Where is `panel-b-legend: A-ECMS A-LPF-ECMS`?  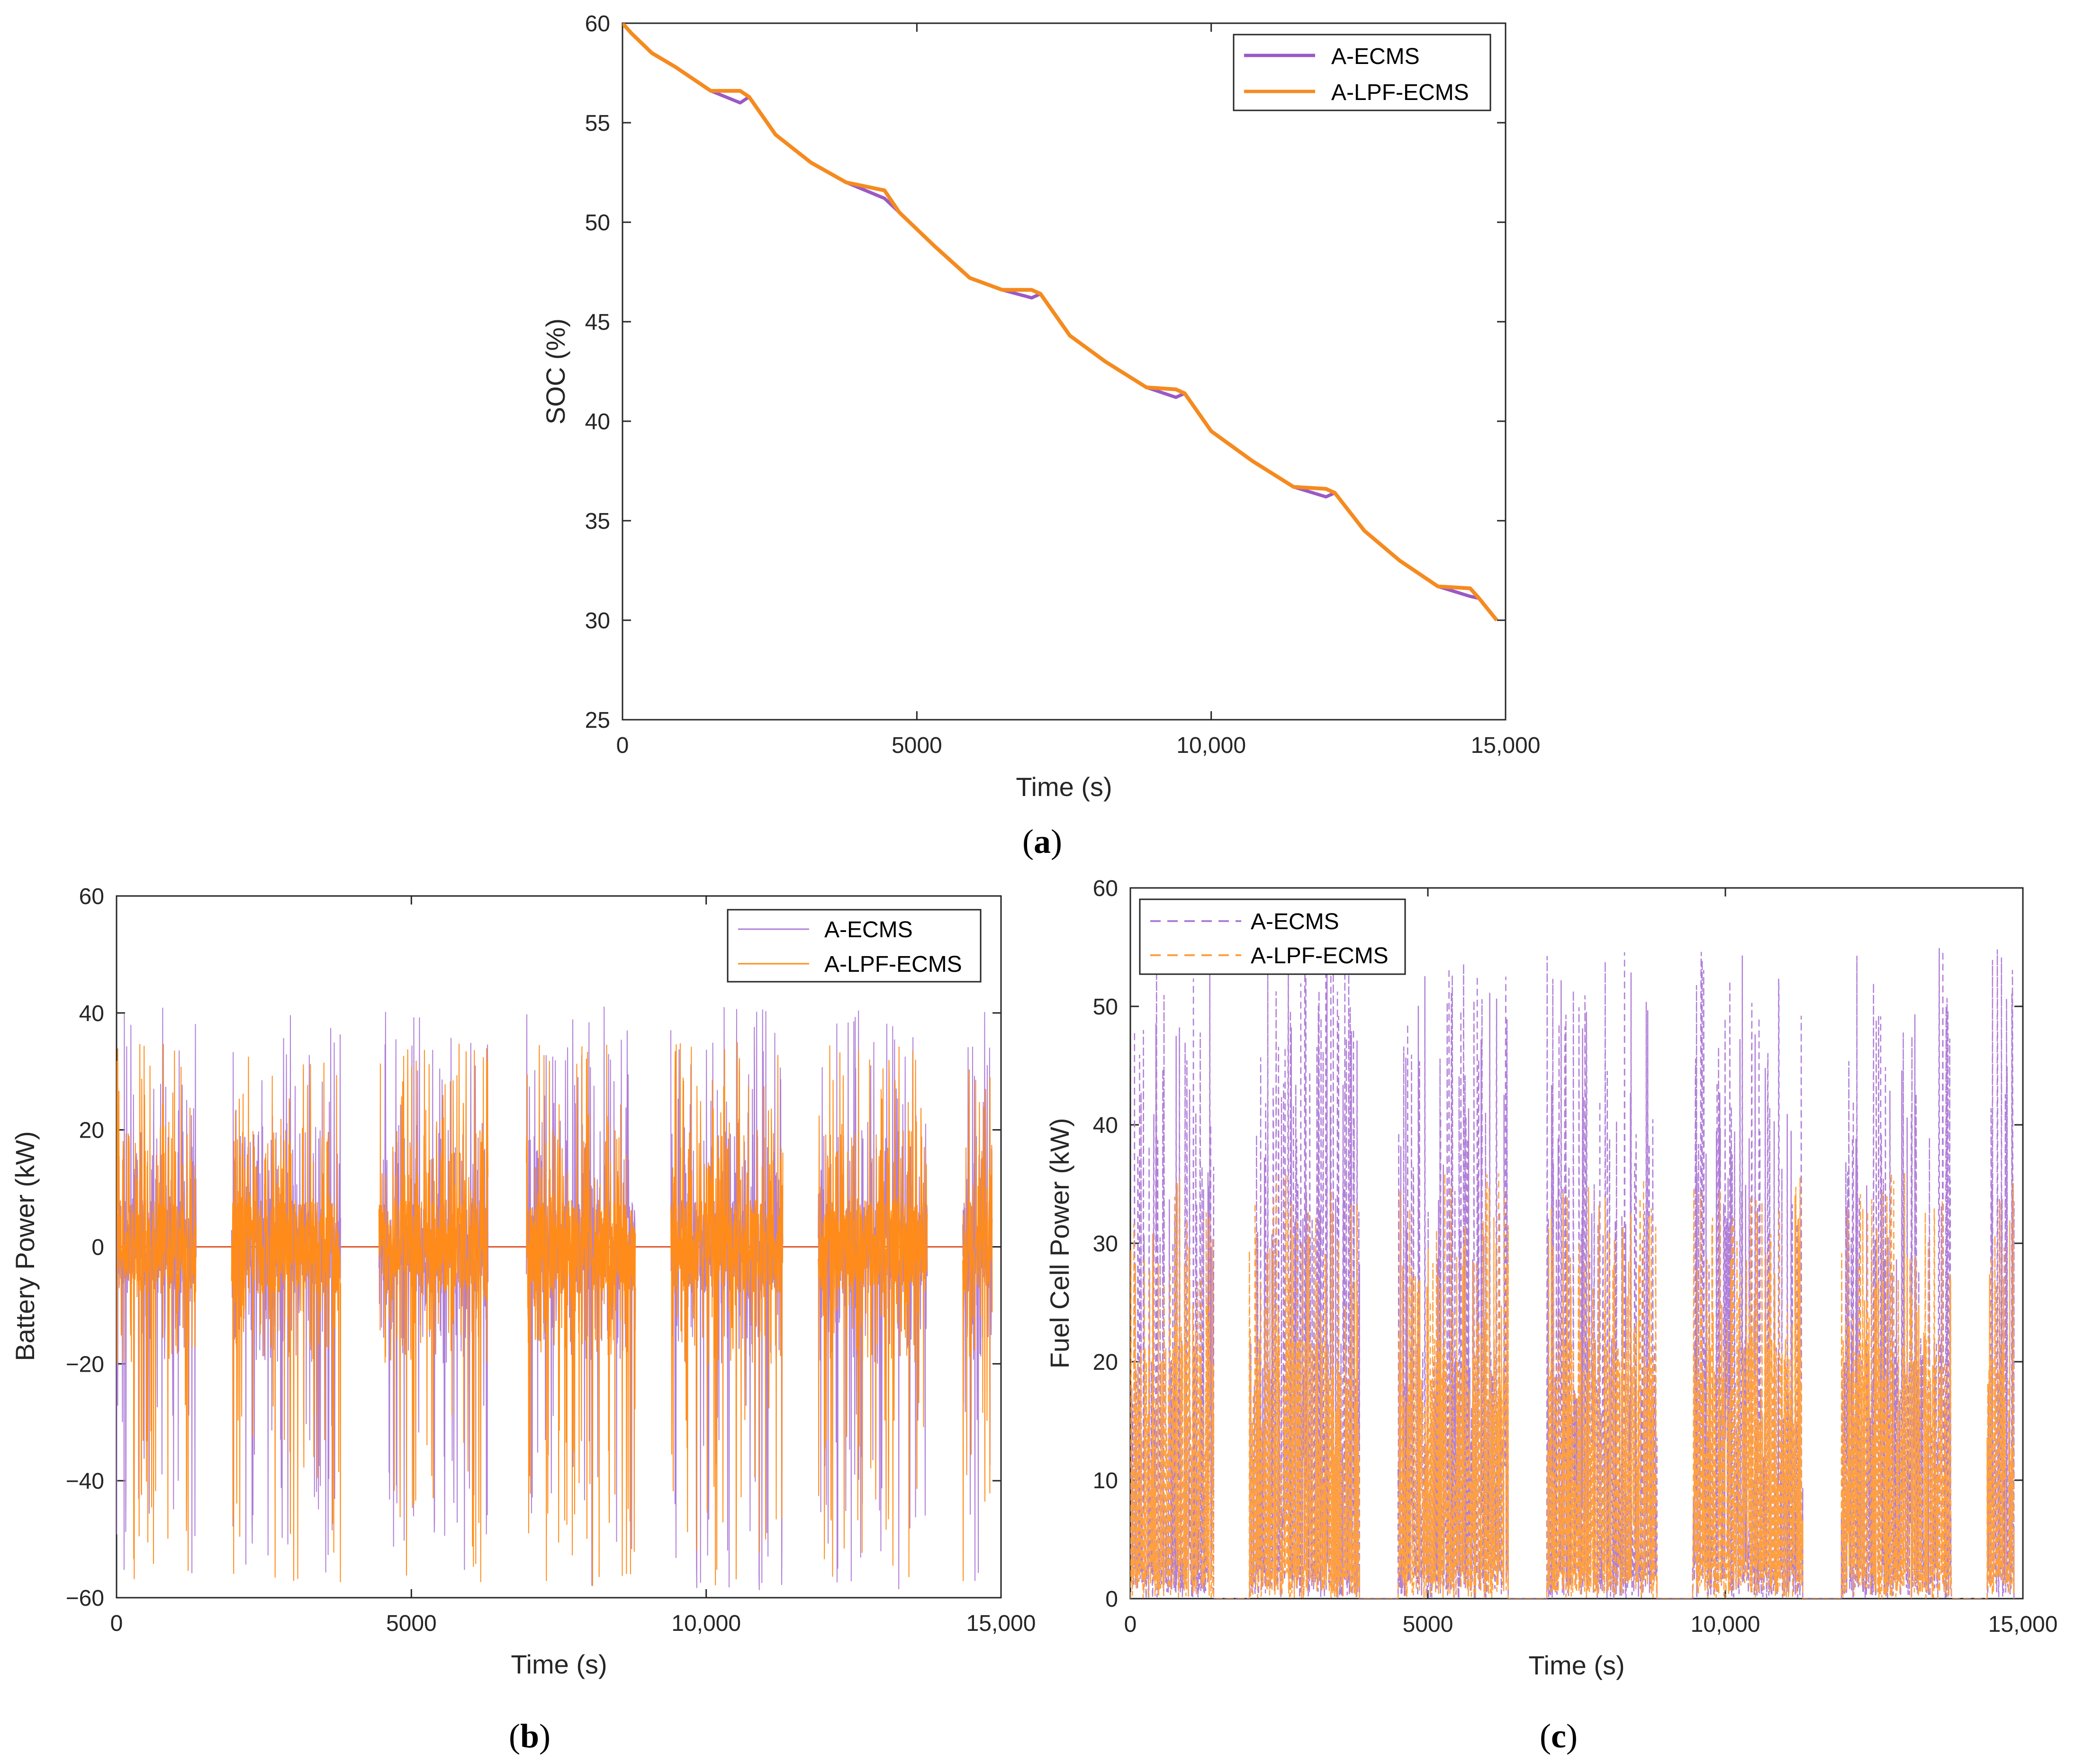 panel-b-legend: A-ECMS A-LPF-ECMS is located at coordinates (854, 946).